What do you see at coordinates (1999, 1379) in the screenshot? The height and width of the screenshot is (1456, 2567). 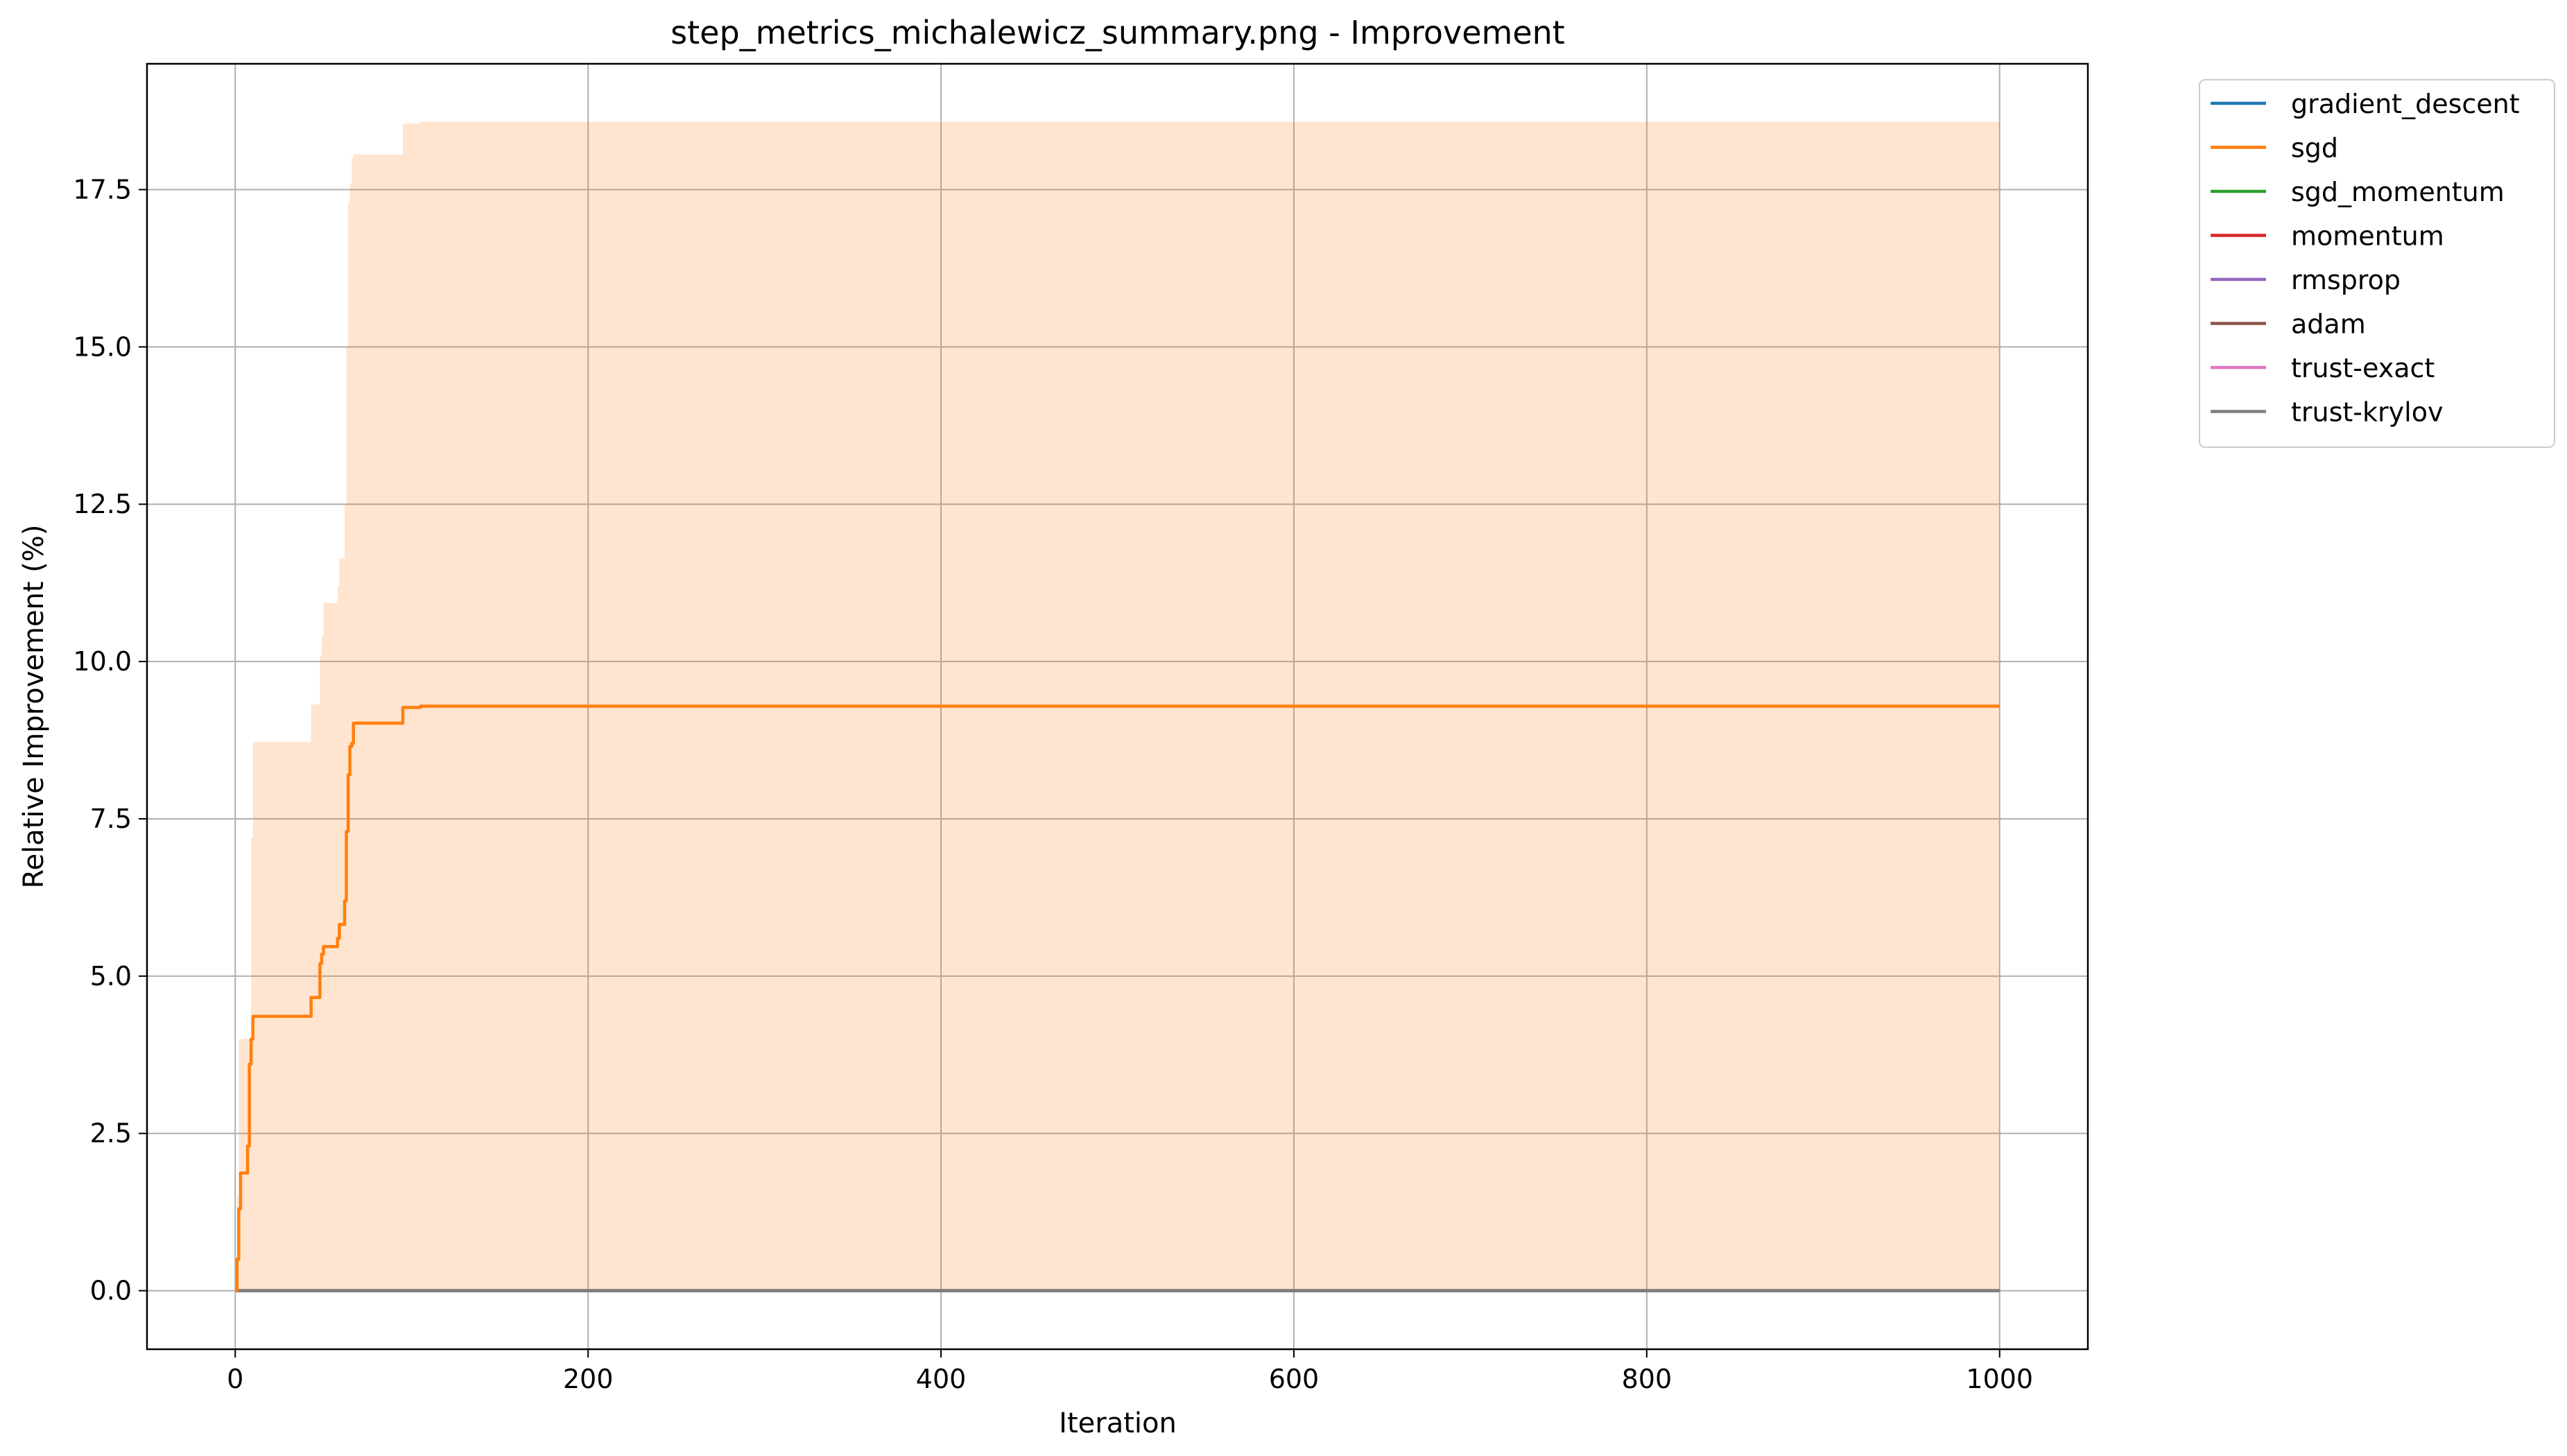 I see `x-tick-label: 1000` at bounding box center [1999, 1379].